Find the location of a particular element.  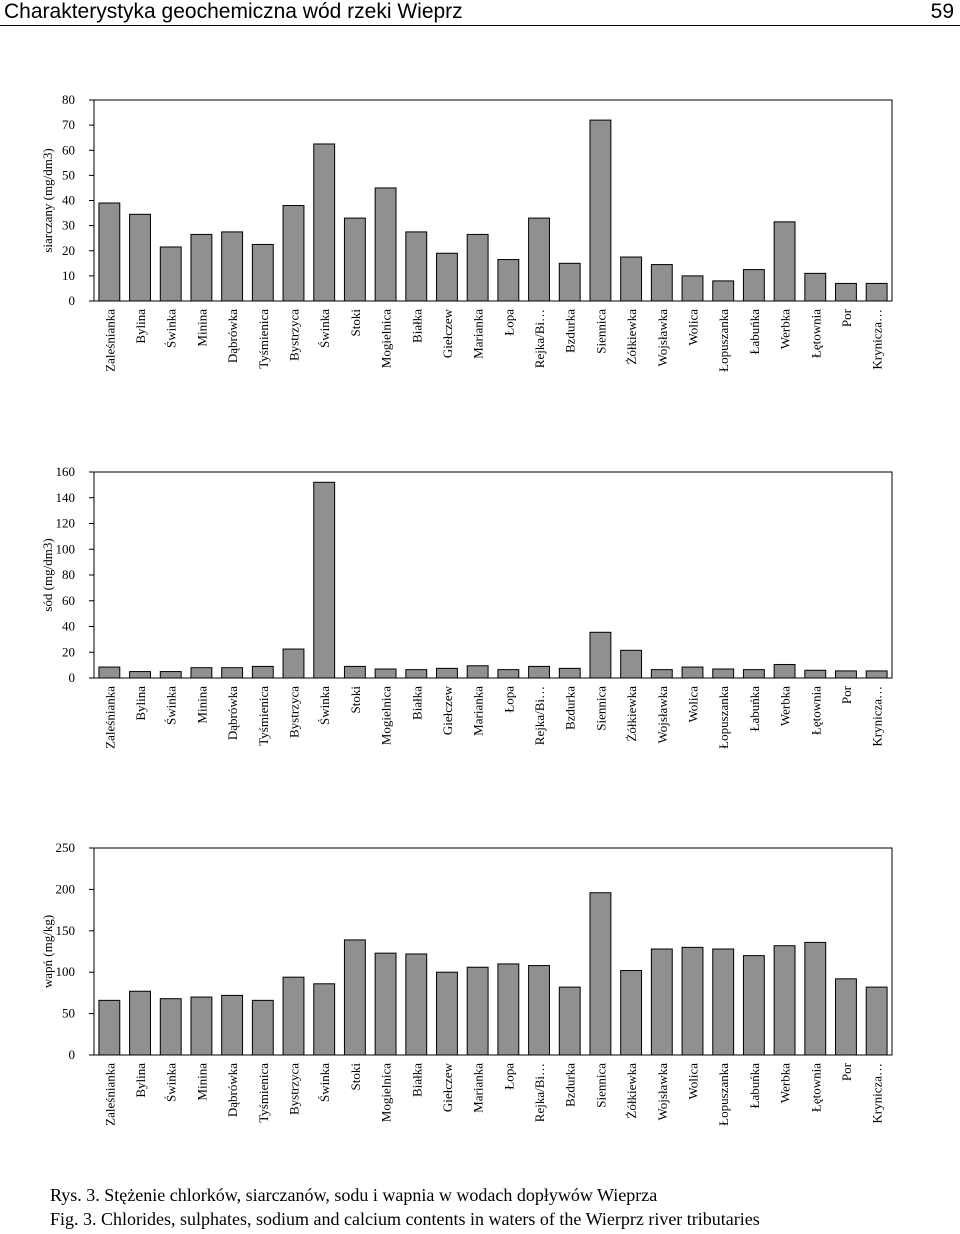

sulphates-category-label: Łopuszanka is located at coordinates (723, 340).